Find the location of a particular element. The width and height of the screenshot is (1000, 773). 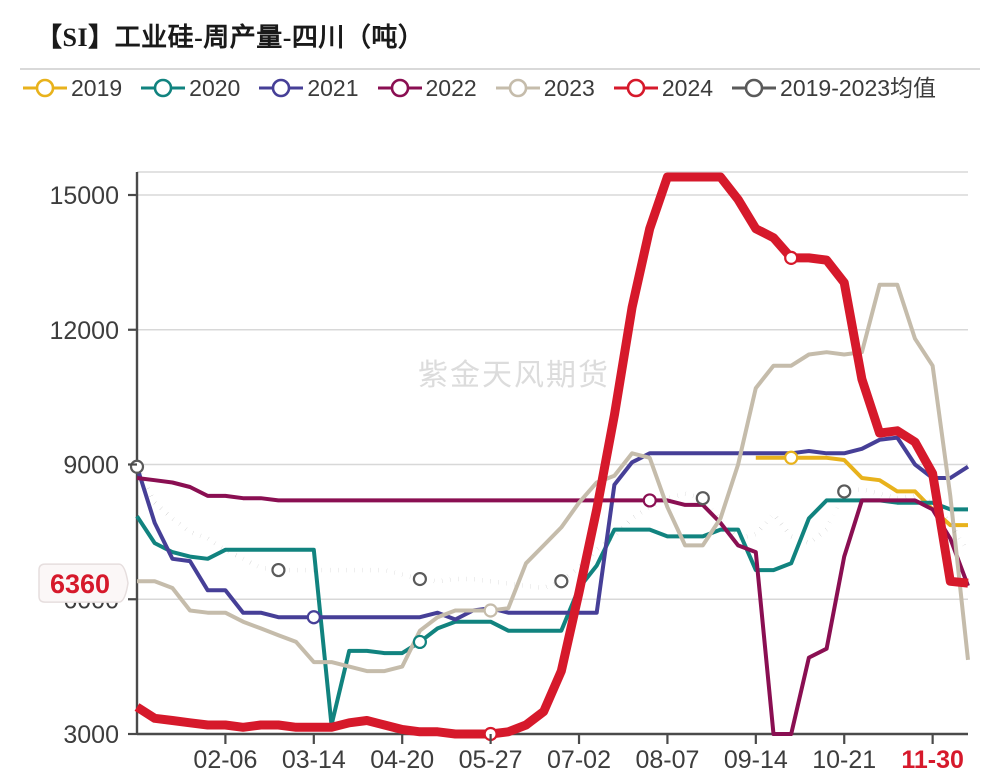

legend-item-2019-2023均值: 2019-2023均值 is located at coordinates (833, 88).